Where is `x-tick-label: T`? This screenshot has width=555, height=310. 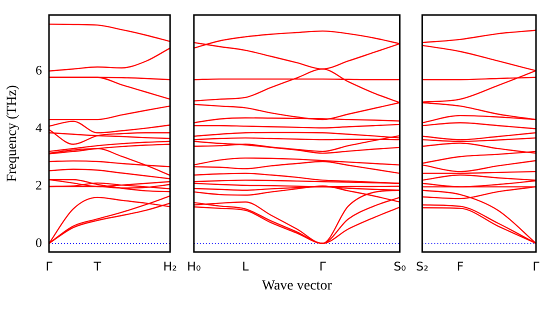
x-tick-label: T is located at coordinates (97, 266).